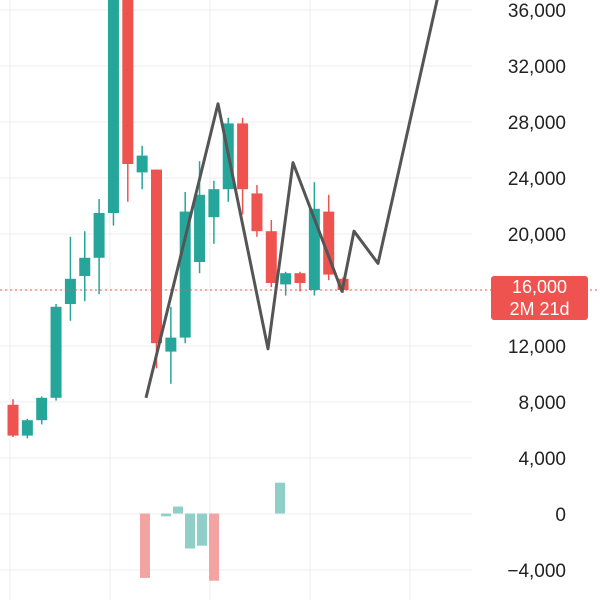  What do you see at coordinates (539, 309) in the screenshot?
I see `bar-countdown-label: 2M 21d` at bounding box center [539, 309].